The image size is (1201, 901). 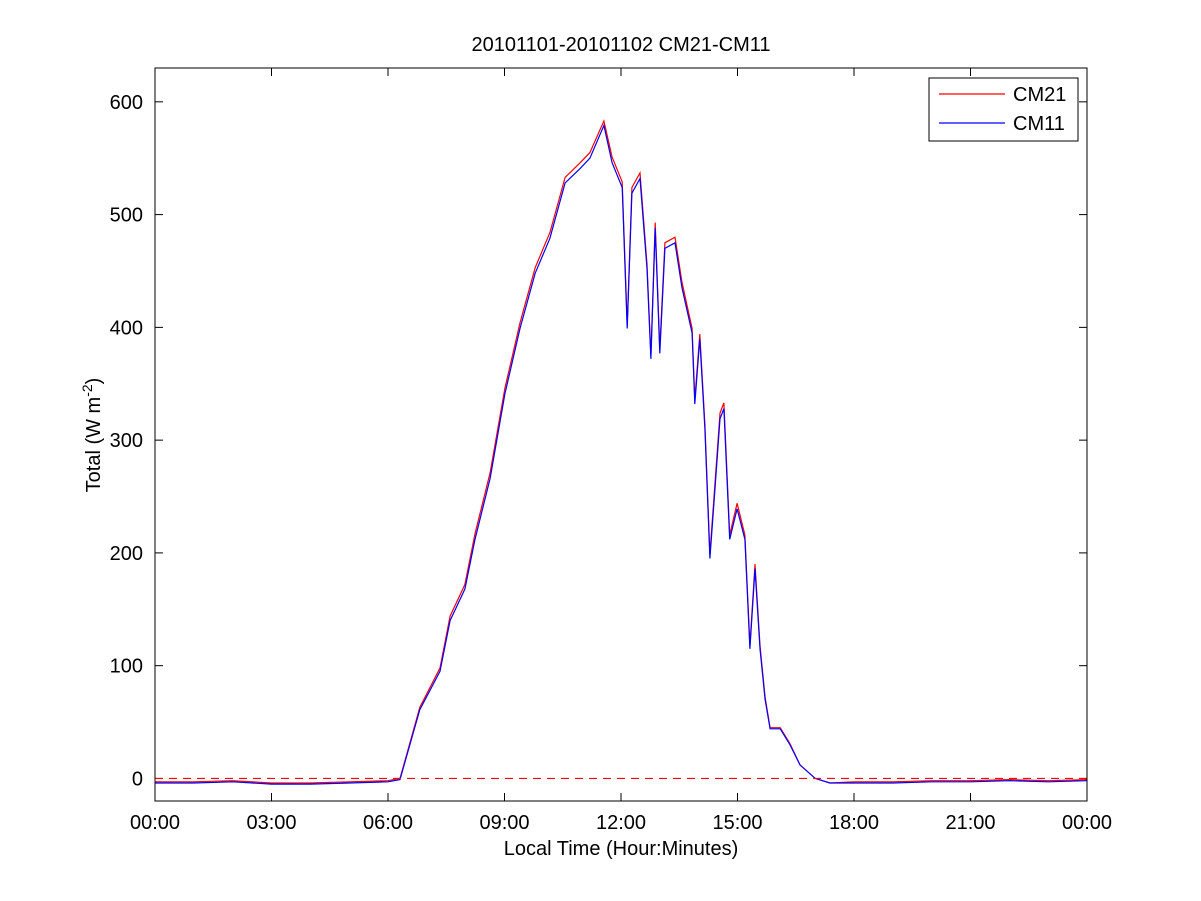 I want to click on x-tick-label: 21:00, so click(x=970, y=823).